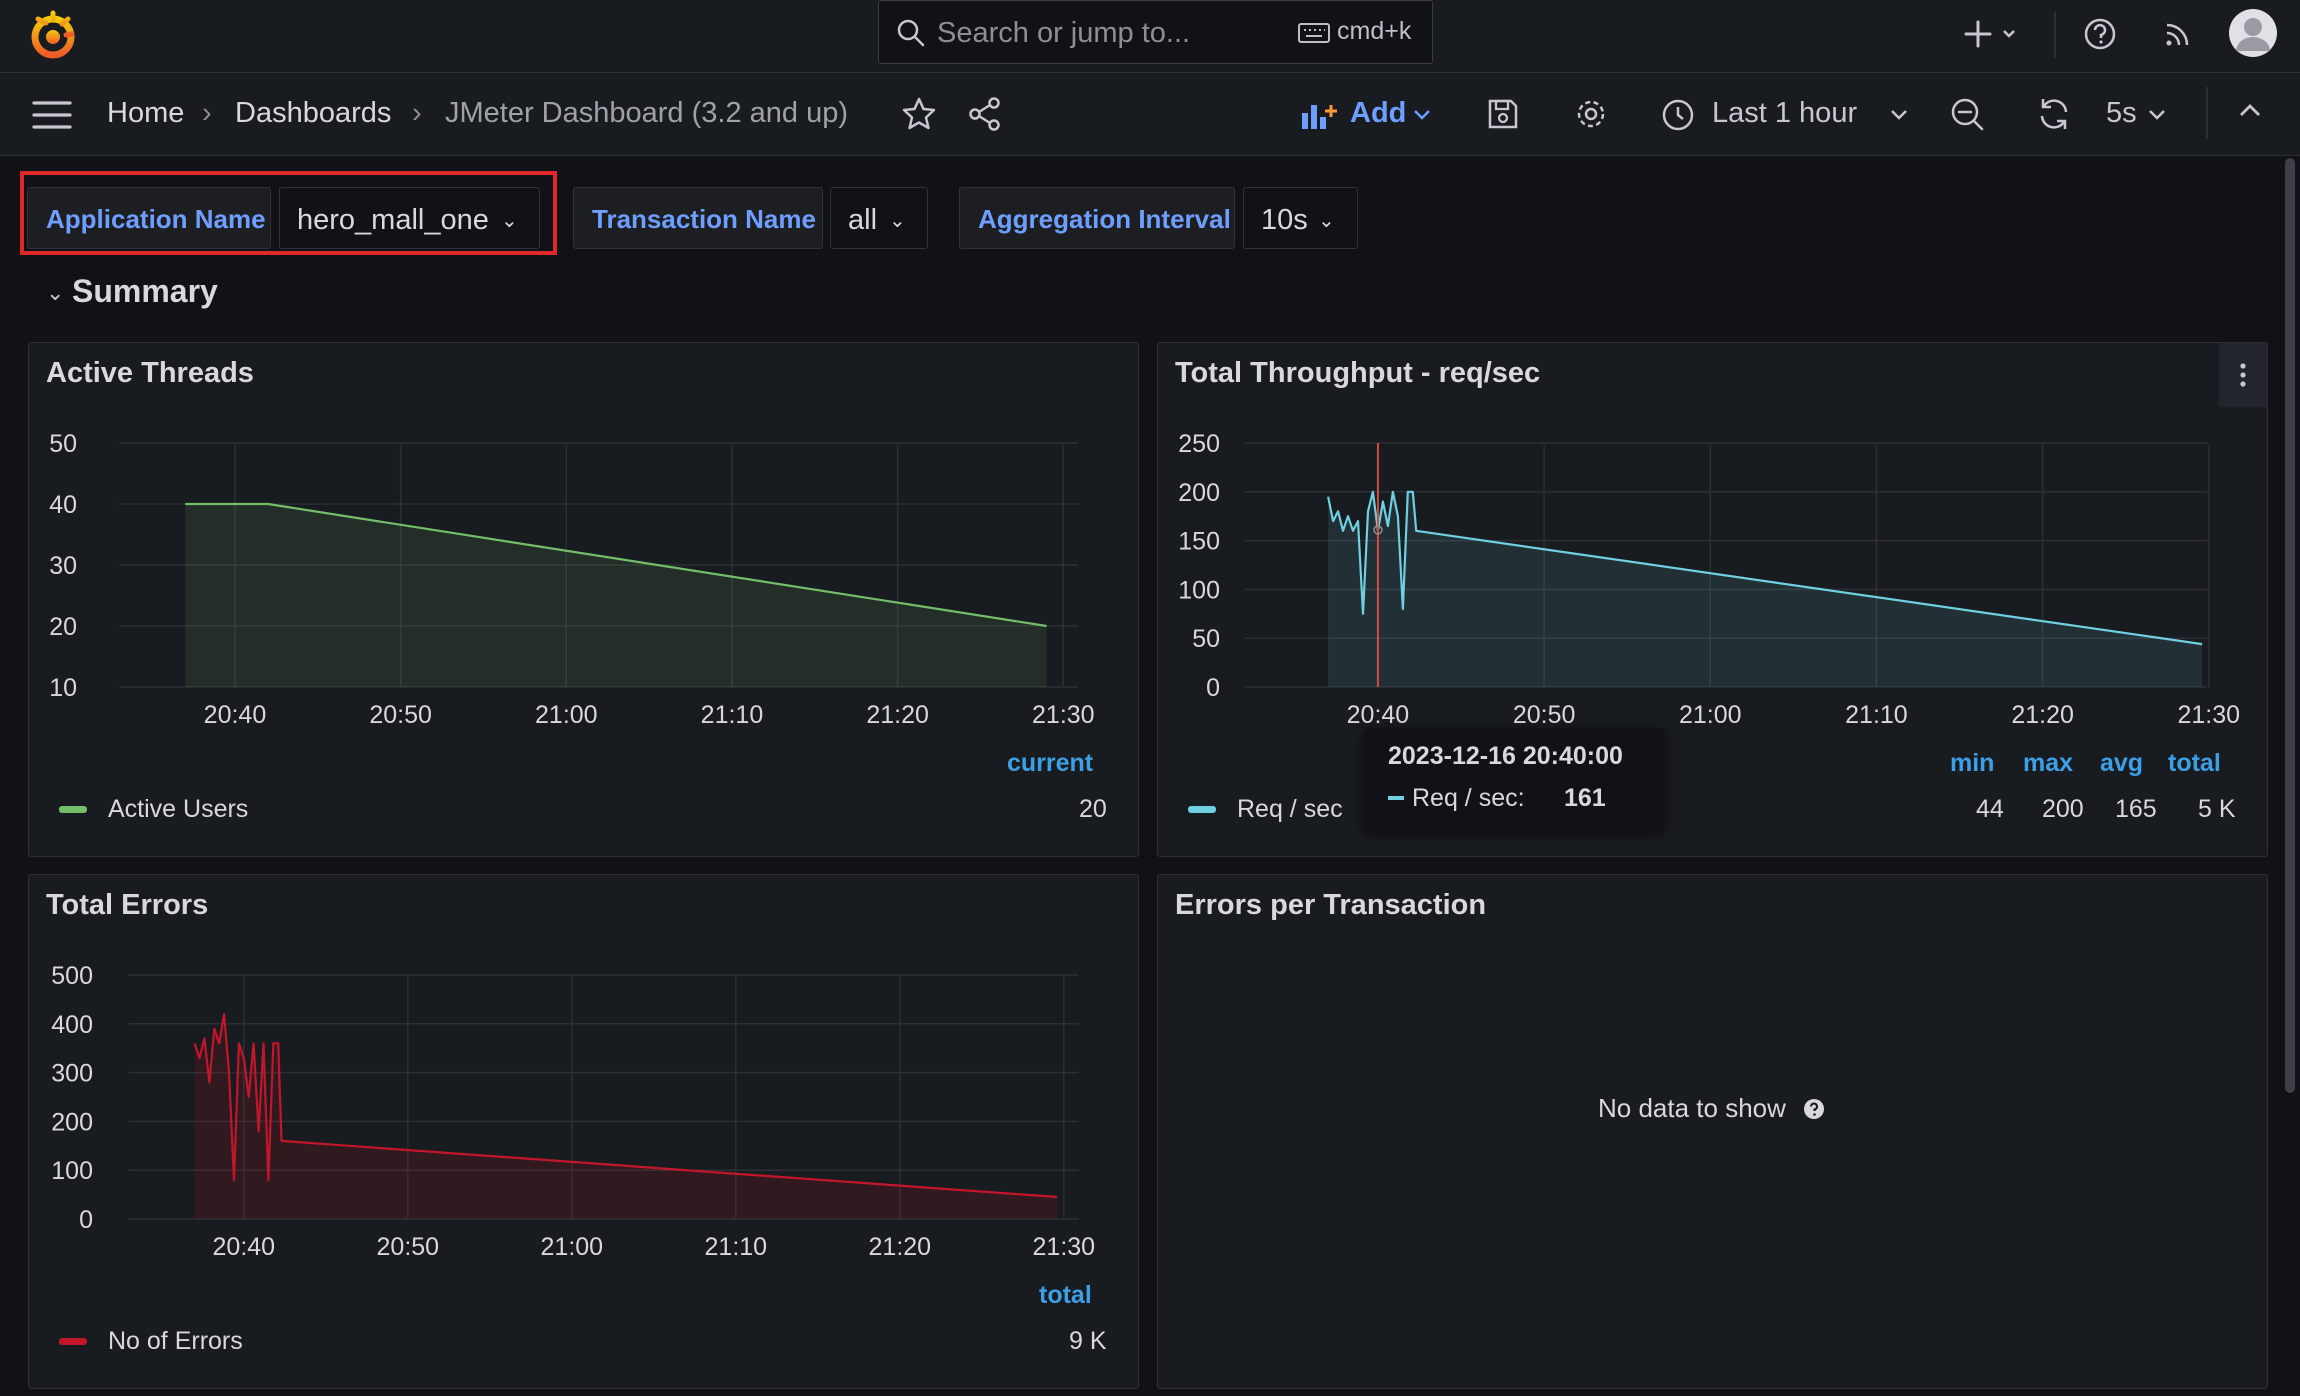 The image size is (2300, 1396). I want to click on legend-name: Req / sec, so click(1290, 809).